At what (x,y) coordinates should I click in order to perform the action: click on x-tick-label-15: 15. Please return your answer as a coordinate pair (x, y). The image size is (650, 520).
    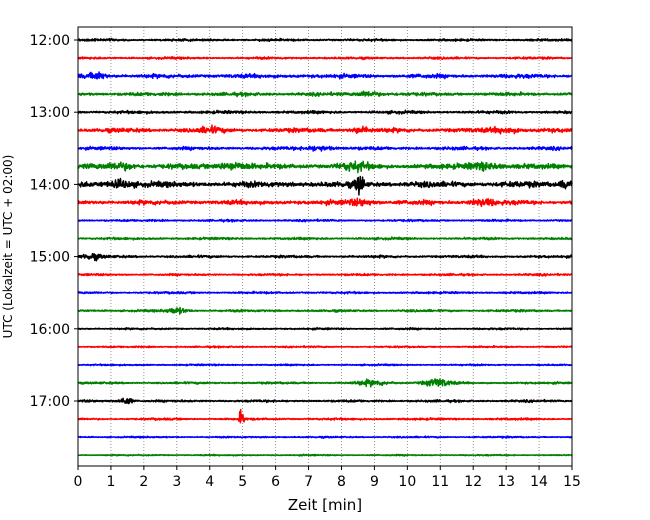
    Looking at the image, I should click on (572, 482).